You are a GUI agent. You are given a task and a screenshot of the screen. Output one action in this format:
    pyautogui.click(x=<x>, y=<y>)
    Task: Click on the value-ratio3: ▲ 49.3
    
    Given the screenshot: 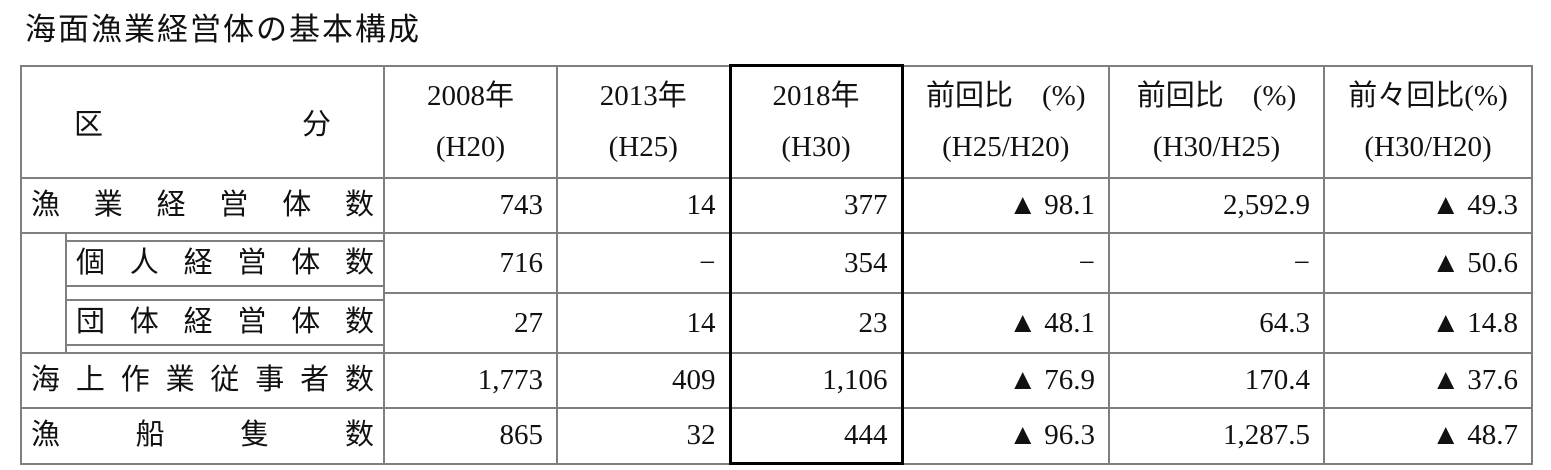 What is the action you would take?
    pyautogui.click(x=1428, y=205)
    